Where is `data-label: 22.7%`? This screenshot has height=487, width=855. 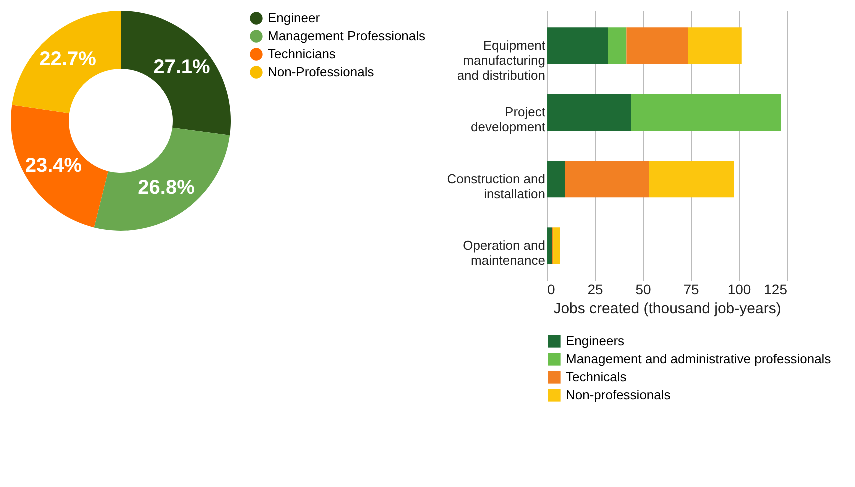
data-label: 22.7% is located at coordinates (68, 59).